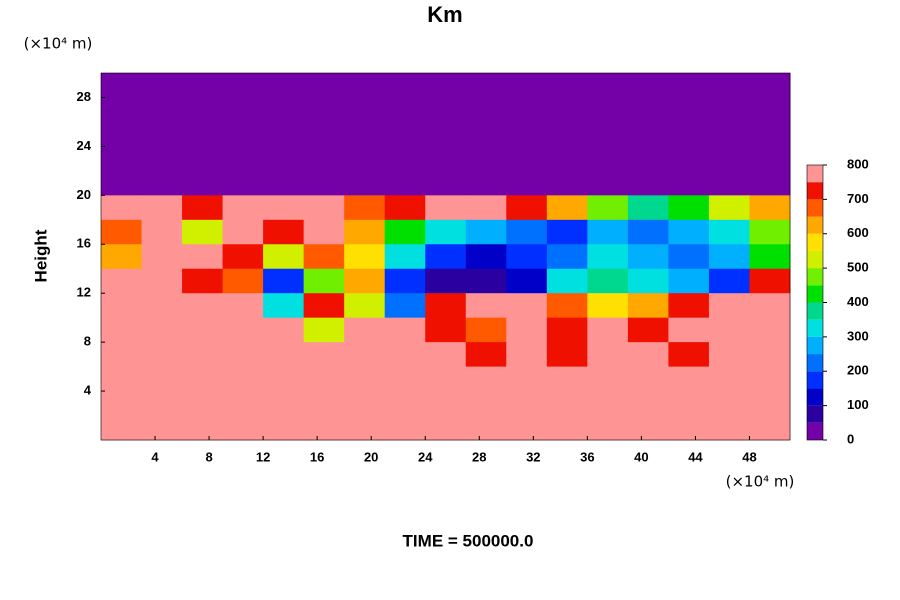 This screenshot has height=600, width=900. Describe the element at coordinates (695, 456) in the screenshot. I see `x-tick-label: 44` at that location.